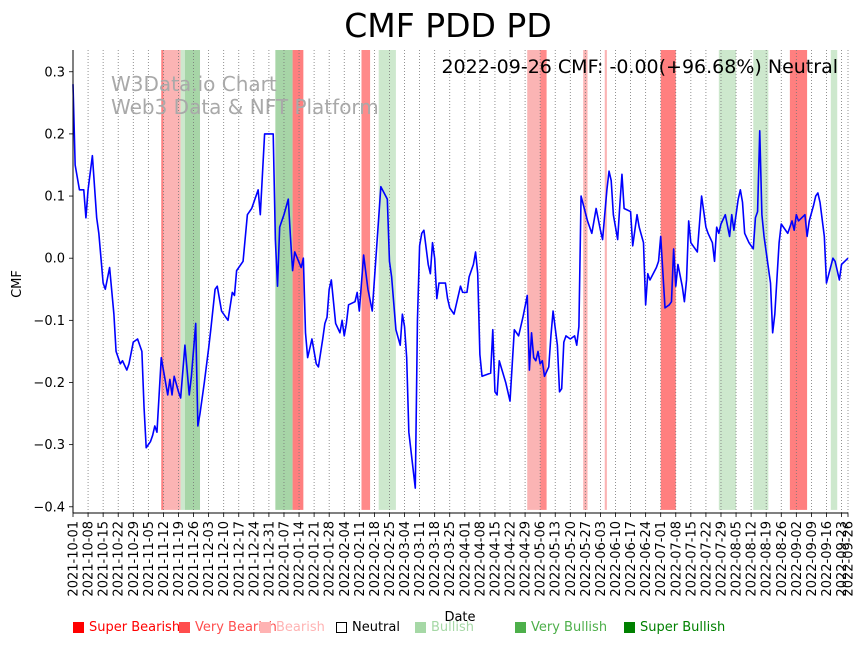  I want to click on band-very-bullish, so click(284, 280).